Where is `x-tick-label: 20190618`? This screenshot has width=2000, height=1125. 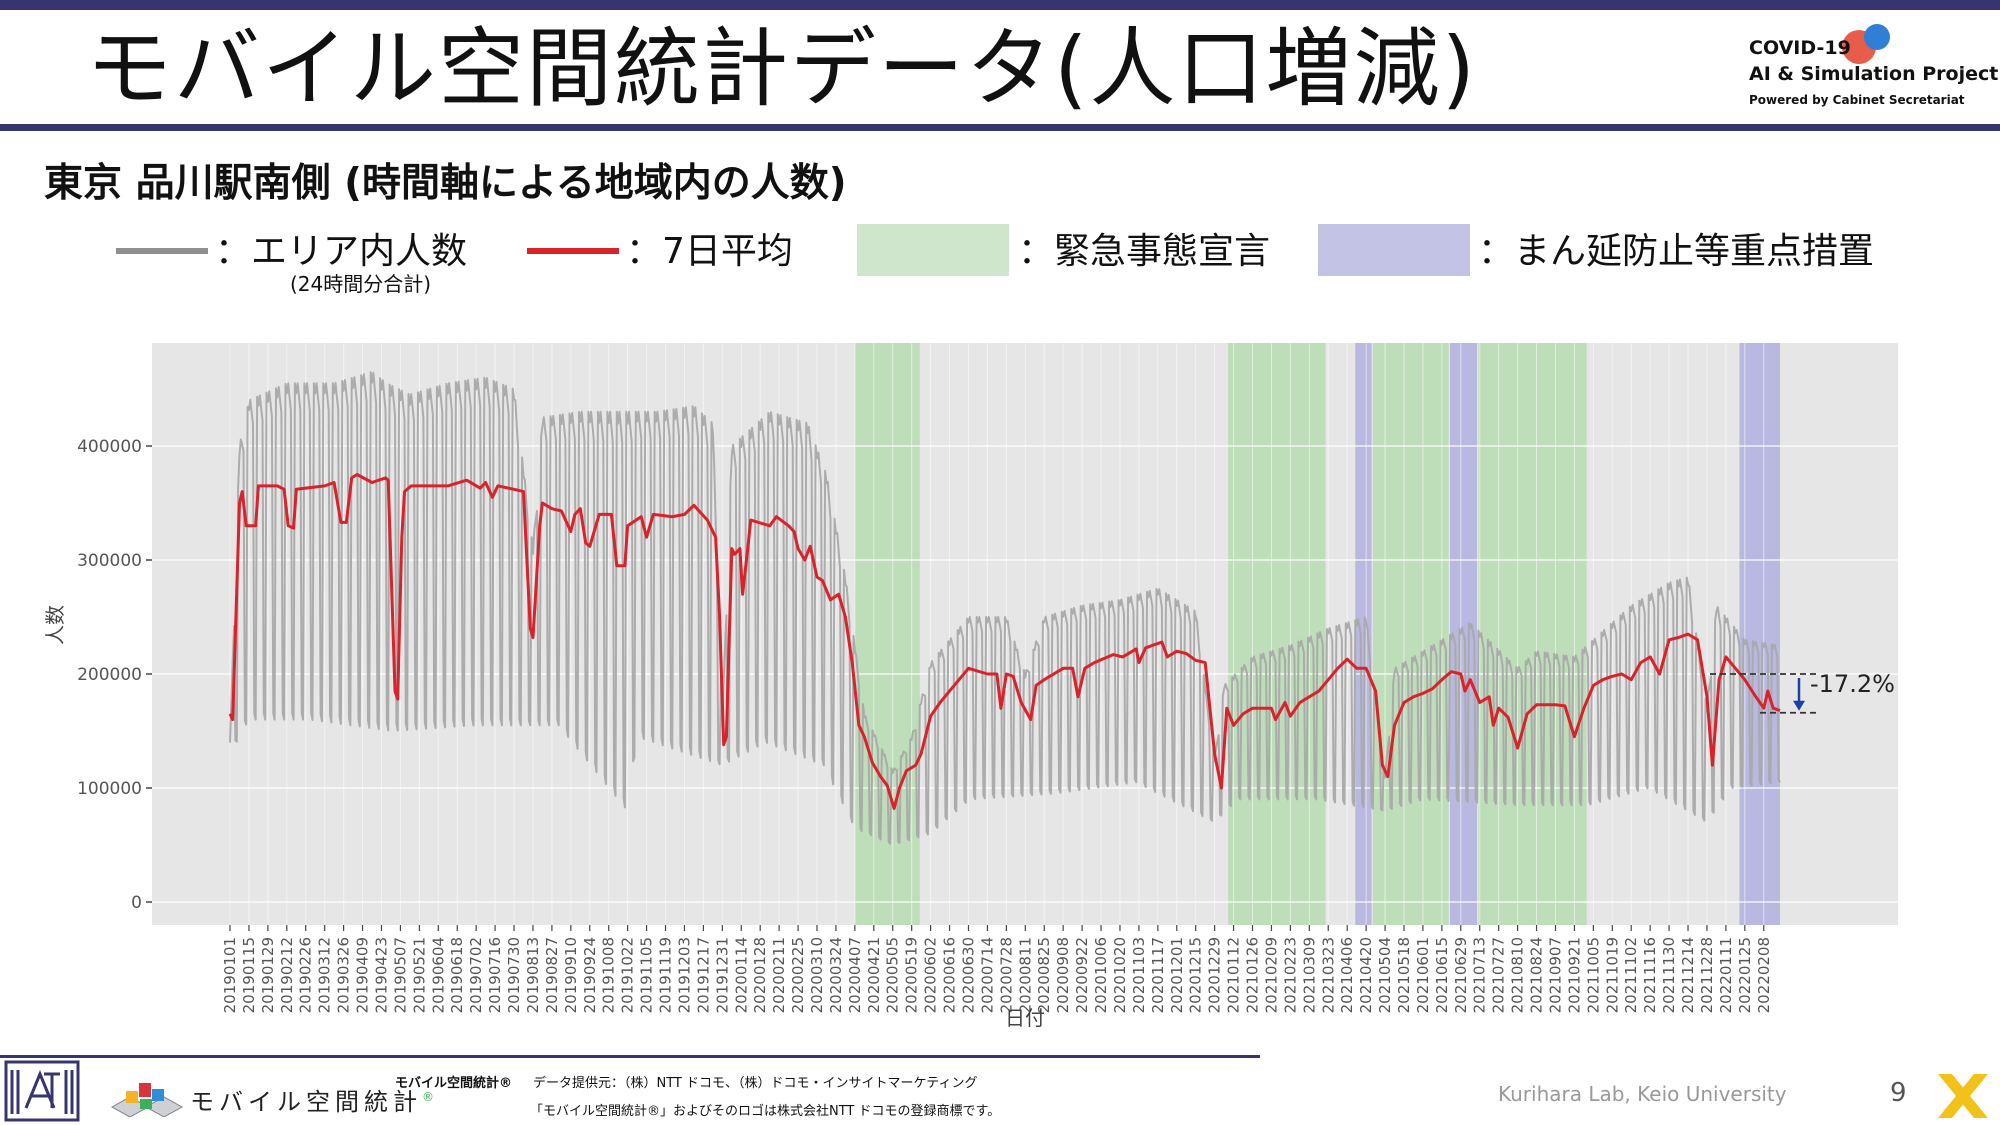
x-tick-label: 20190618 is located at coordinates (457, 975).